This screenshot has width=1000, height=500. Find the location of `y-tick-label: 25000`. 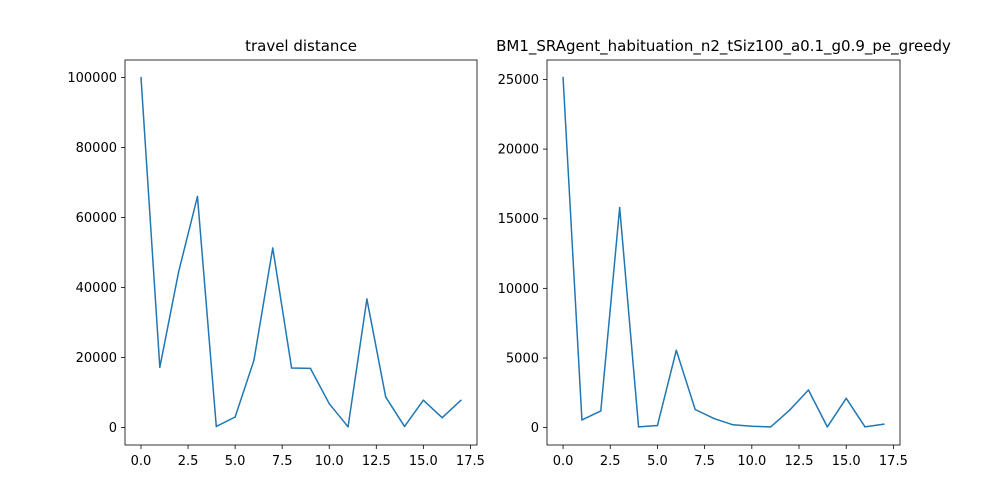

y-tick-label: 25000 is located at coordinates (518, 80).